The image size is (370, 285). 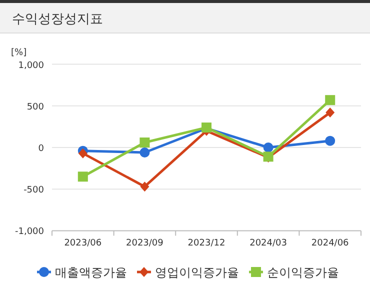 I want to click on title: 수익성장성지표, so click(x=57, y=19).